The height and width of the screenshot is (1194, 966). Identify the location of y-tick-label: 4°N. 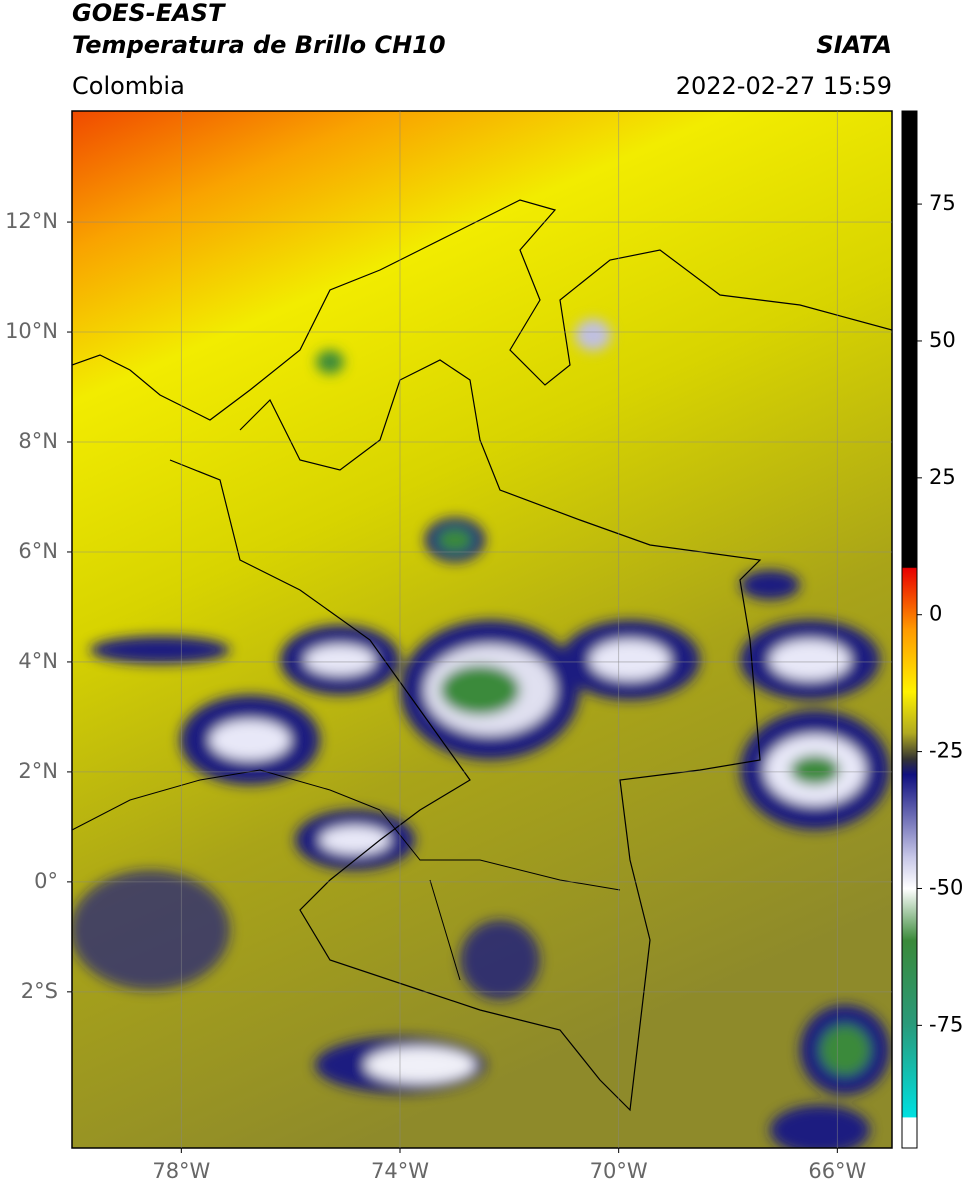
(38, 661).